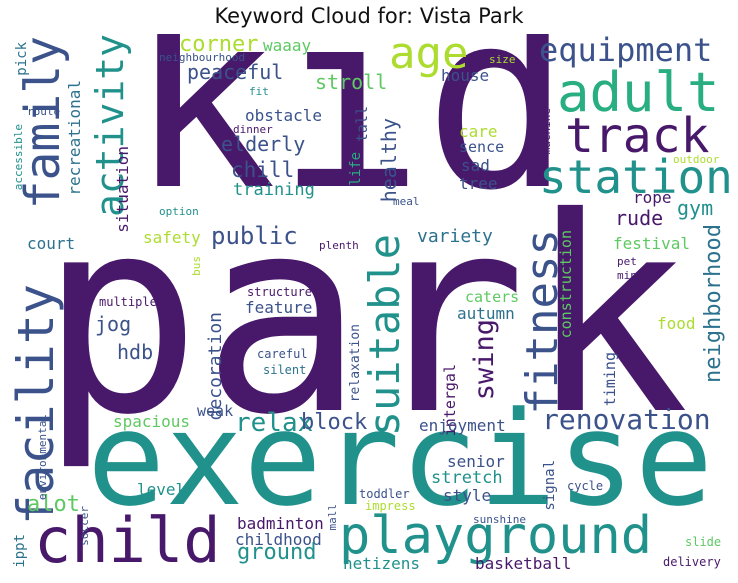 Image resolution: width=738 pixels, height=583 pixels. What do you see at coordinates (652, 243) in the screenshot?
I see `word-festival: festival` at bounding box center [652, 243].